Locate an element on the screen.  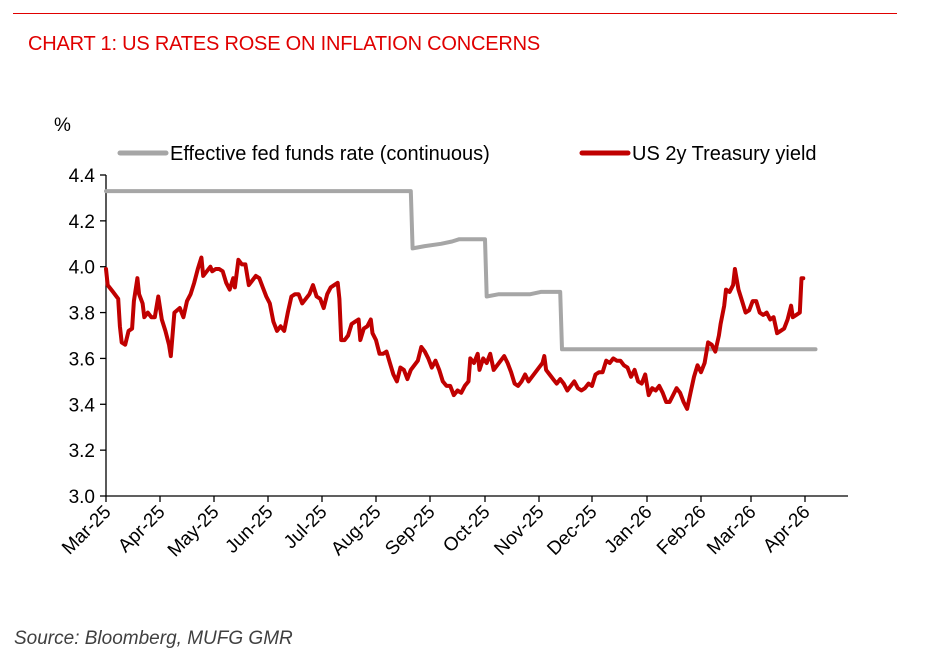
y-tick-label: 4.0 is located at coordinates (82, 268).